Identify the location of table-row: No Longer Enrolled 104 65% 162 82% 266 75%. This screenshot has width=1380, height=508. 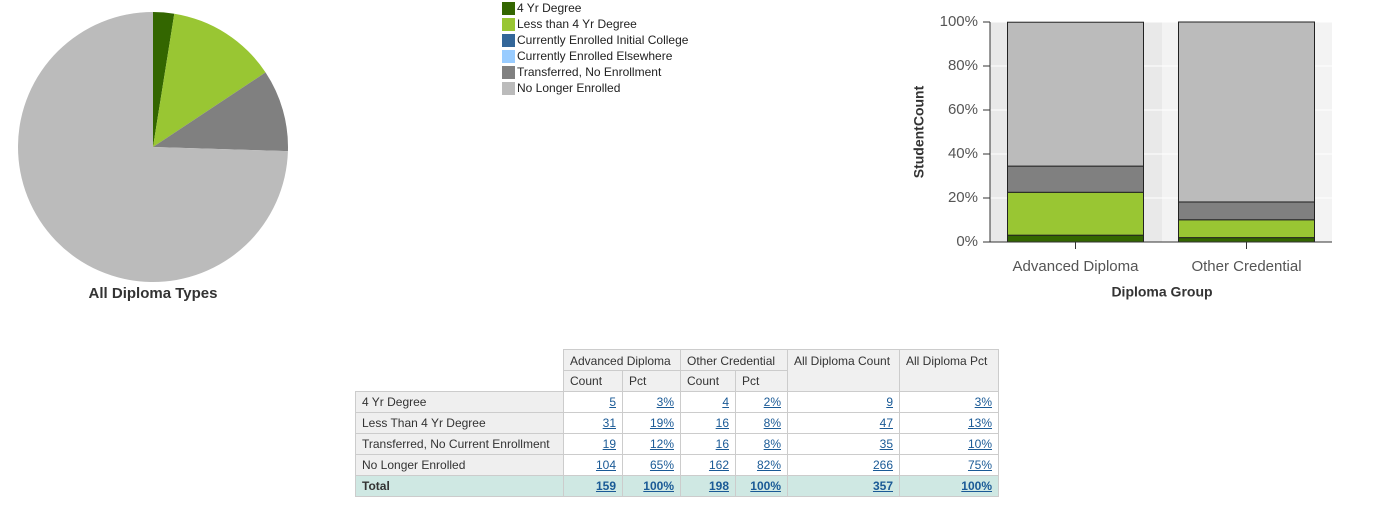
(677, 465).